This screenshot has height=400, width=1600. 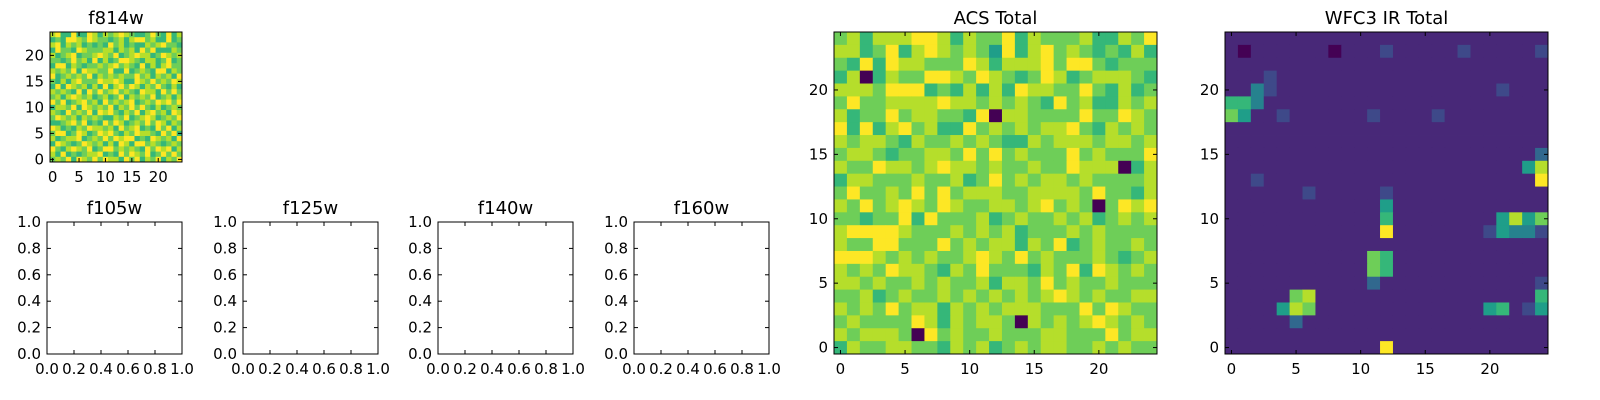 I want to click on x-tick-label: 0, so click(x=53, y=177).